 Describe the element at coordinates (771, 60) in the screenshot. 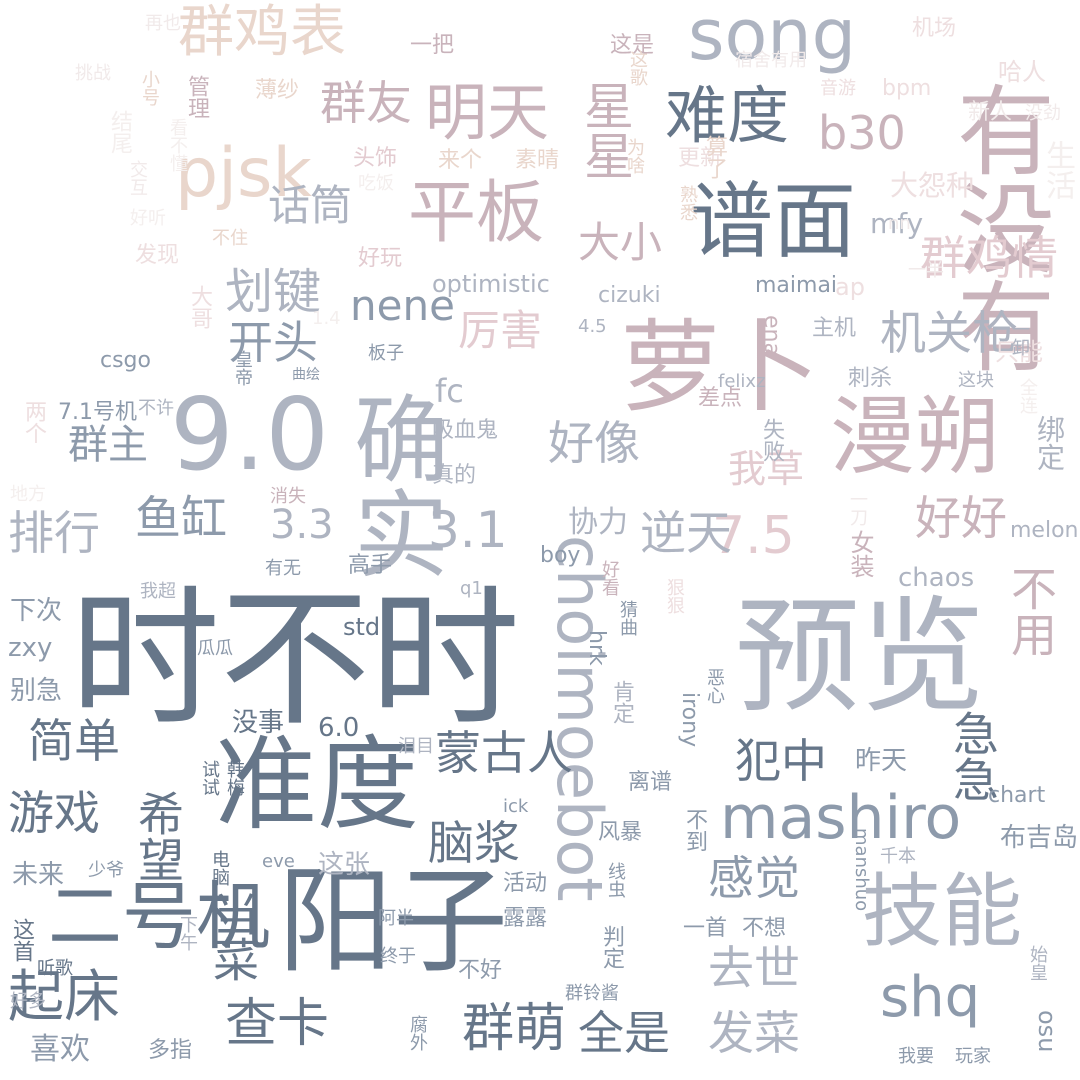

I see `cloud-word: 宿舍有用` at that location.